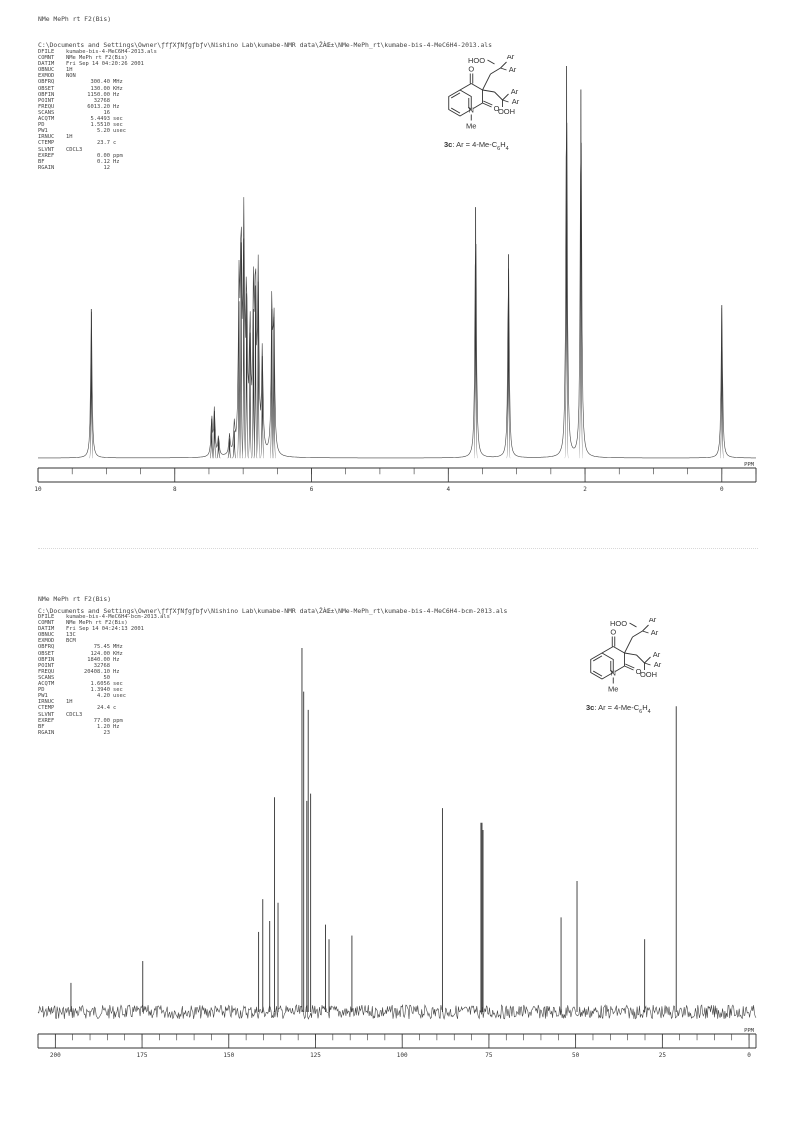 The width and height of the screenshot is (793, 1121). What do you see at coordinates (104, 647) in the screenshot?
I see `param-row: OBFRQ 75.45 MHz` at bounding box center [104, 647].